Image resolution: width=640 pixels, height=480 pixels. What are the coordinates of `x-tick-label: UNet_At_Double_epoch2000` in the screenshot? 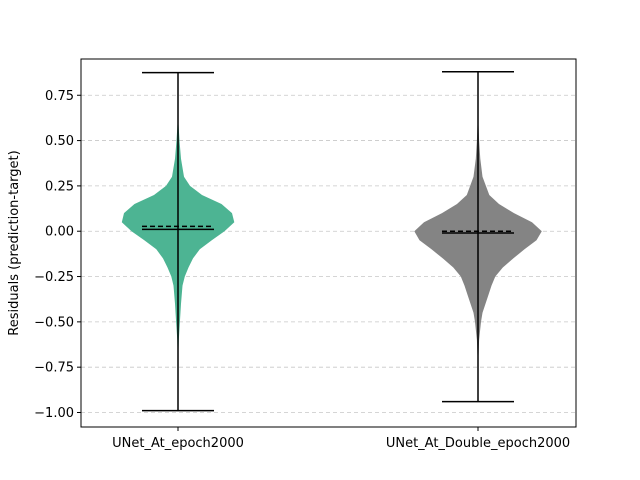 It's located at (478, 443).